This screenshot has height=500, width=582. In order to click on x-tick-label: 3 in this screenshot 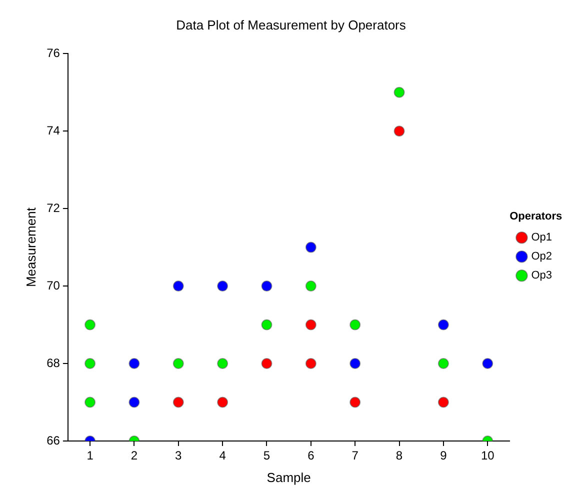, I will do `click(178, 455)`.